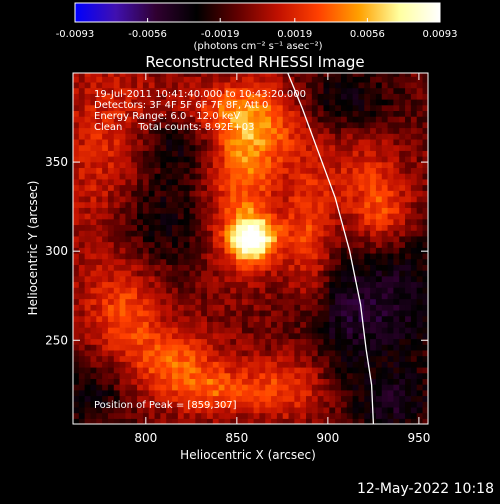 The width and height of the screenshot is (500, 504). What do you see at coordinates (220, 34) in the screenshot?
I see `colorbar-tick-label: -0.0019` at bounding box center [220, 34].